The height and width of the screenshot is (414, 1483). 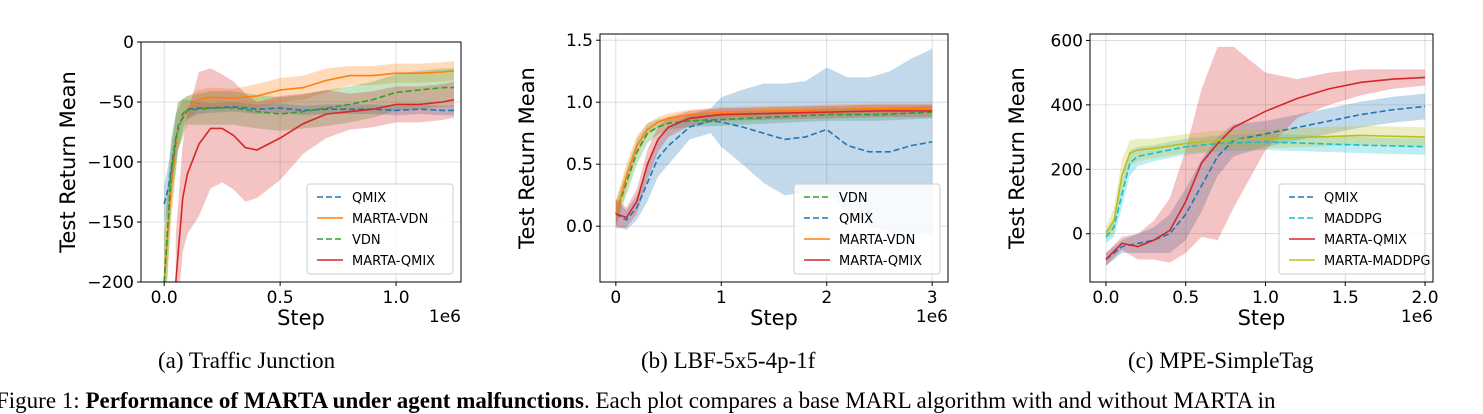 I want to click on subfigure-caption-a: (a) Traffic Junction, so click(x=247, y=360).